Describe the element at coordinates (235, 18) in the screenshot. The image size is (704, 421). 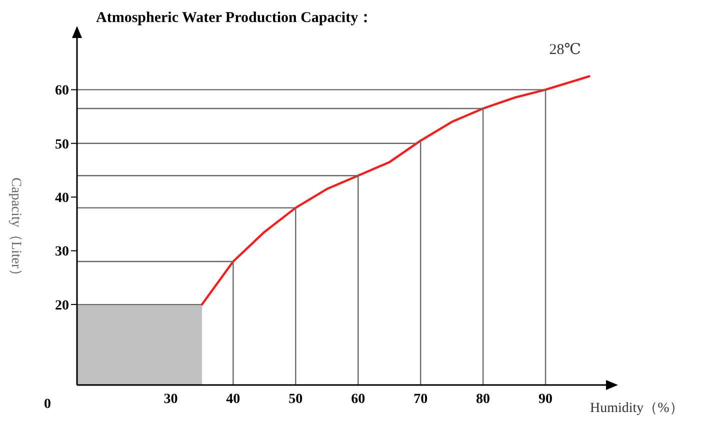
I see `chart-title: Atmospheric Water Production Capacity：` at that location.